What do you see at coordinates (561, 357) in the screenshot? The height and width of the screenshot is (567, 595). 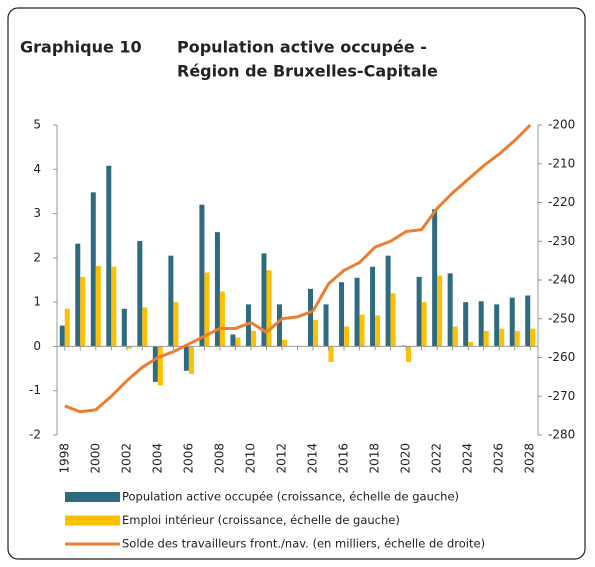 I see `y2-tick-label: -260` at bounding box center [561, 357].